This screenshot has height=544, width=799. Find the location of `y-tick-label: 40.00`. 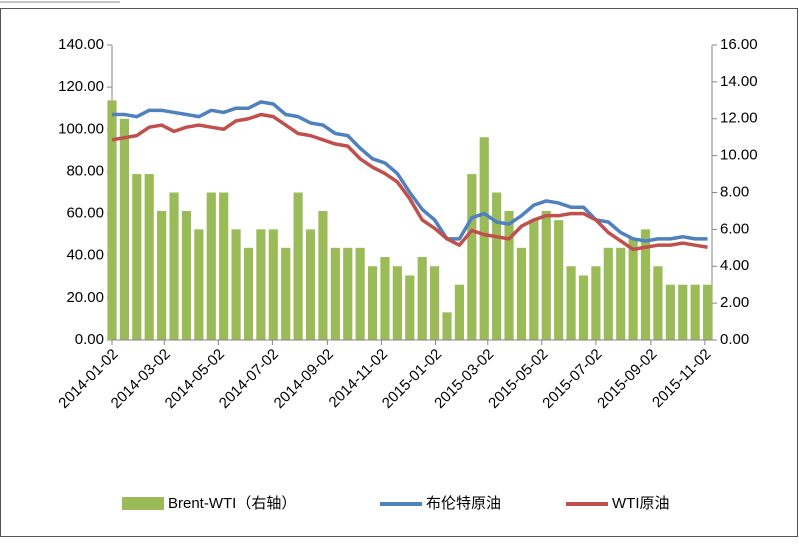

y-tick-label: 40.00 is located at coordinates (85, 255).